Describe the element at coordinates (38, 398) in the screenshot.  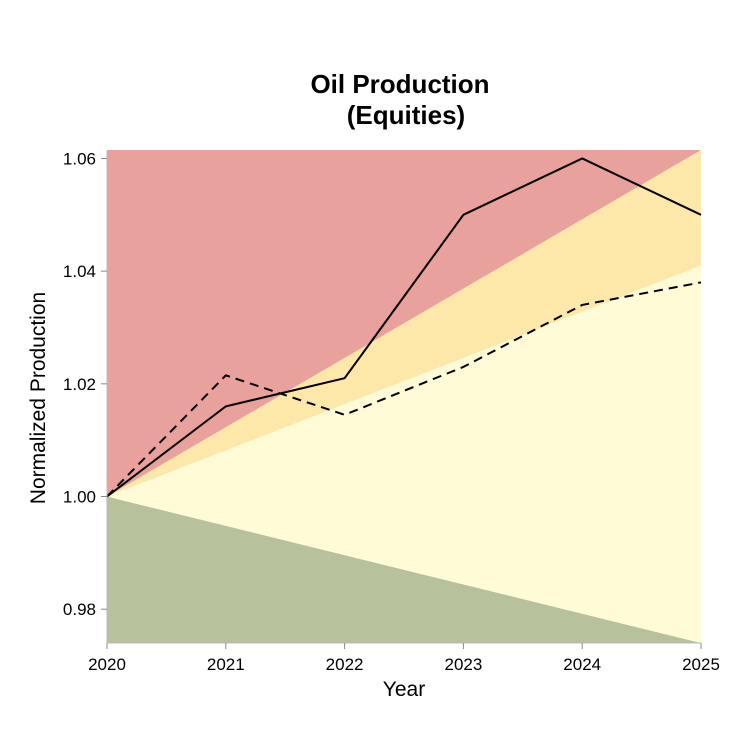
I see `y-axis-label: Normalized Production` at that location.